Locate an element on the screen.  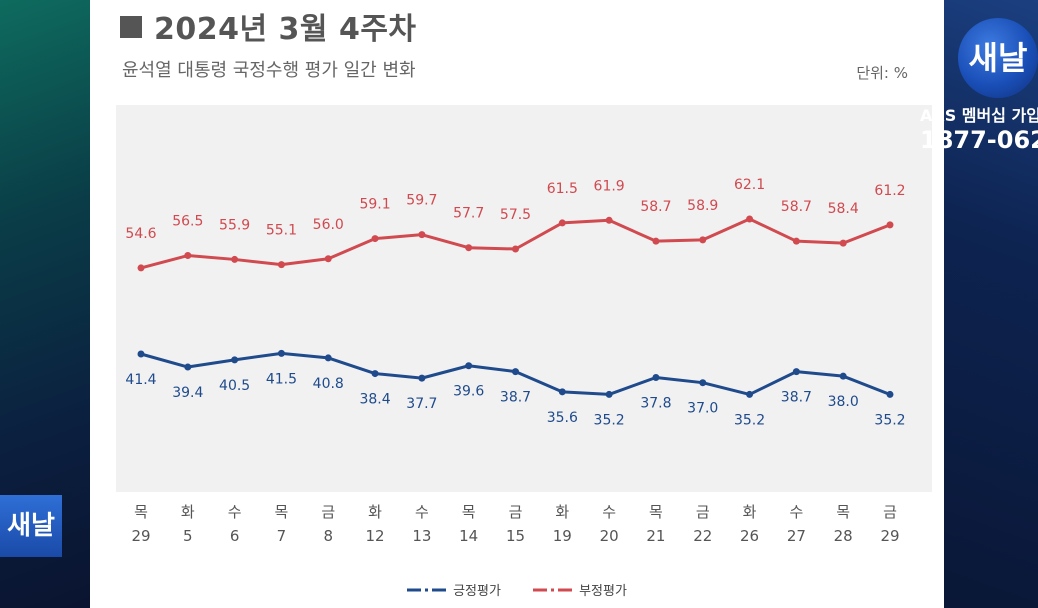
data-label-negative: 59.1 is located at coordinates (374, 205).